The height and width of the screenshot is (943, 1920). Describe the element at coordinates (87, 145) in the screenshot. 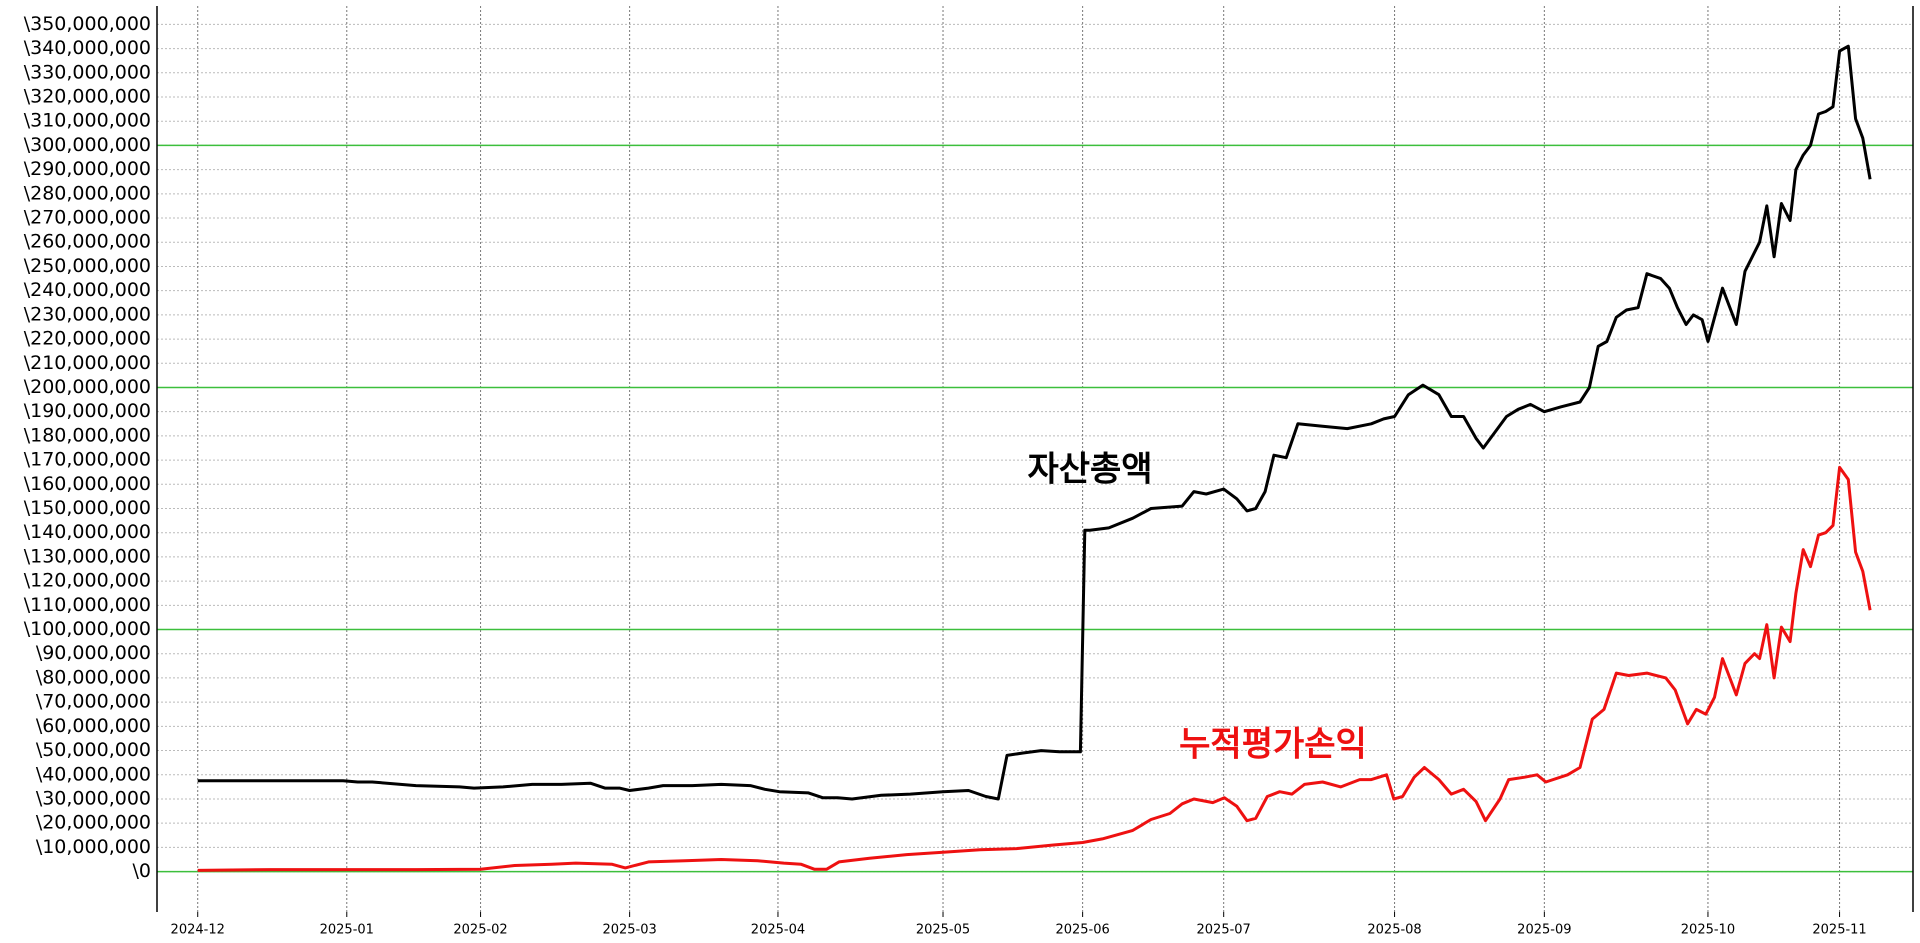

I see `y-tick-label: \300,000,000` at that location.